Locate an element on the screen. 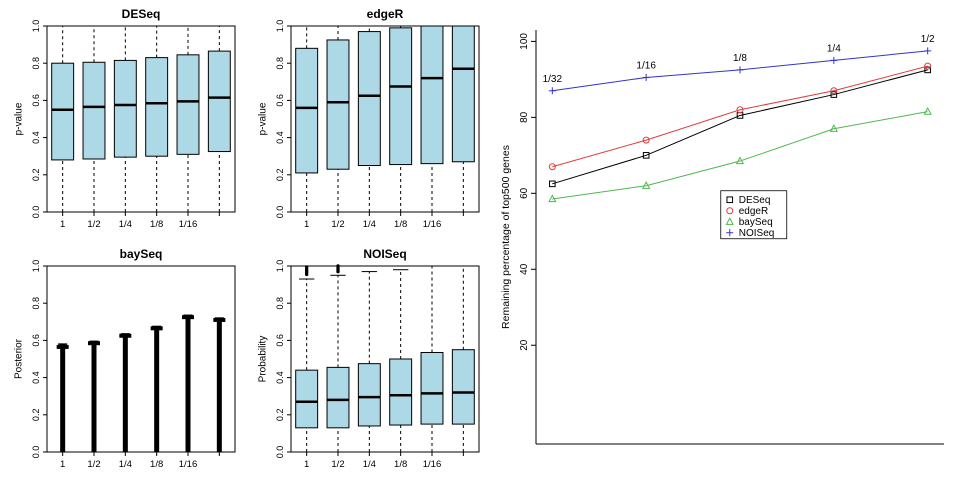  fraction-annotation: 1/32 is located at coordinates (553, 79).